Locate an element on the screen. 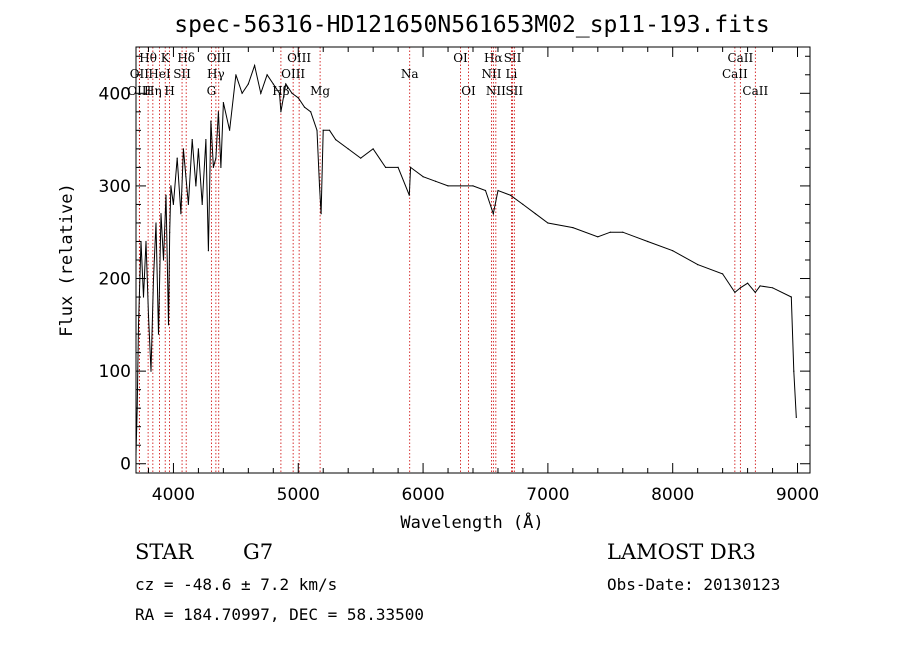 Image resolution: width=900 pixels, height=649 pixels. y-tick-label: 300 is located at coordinates (115, 187).